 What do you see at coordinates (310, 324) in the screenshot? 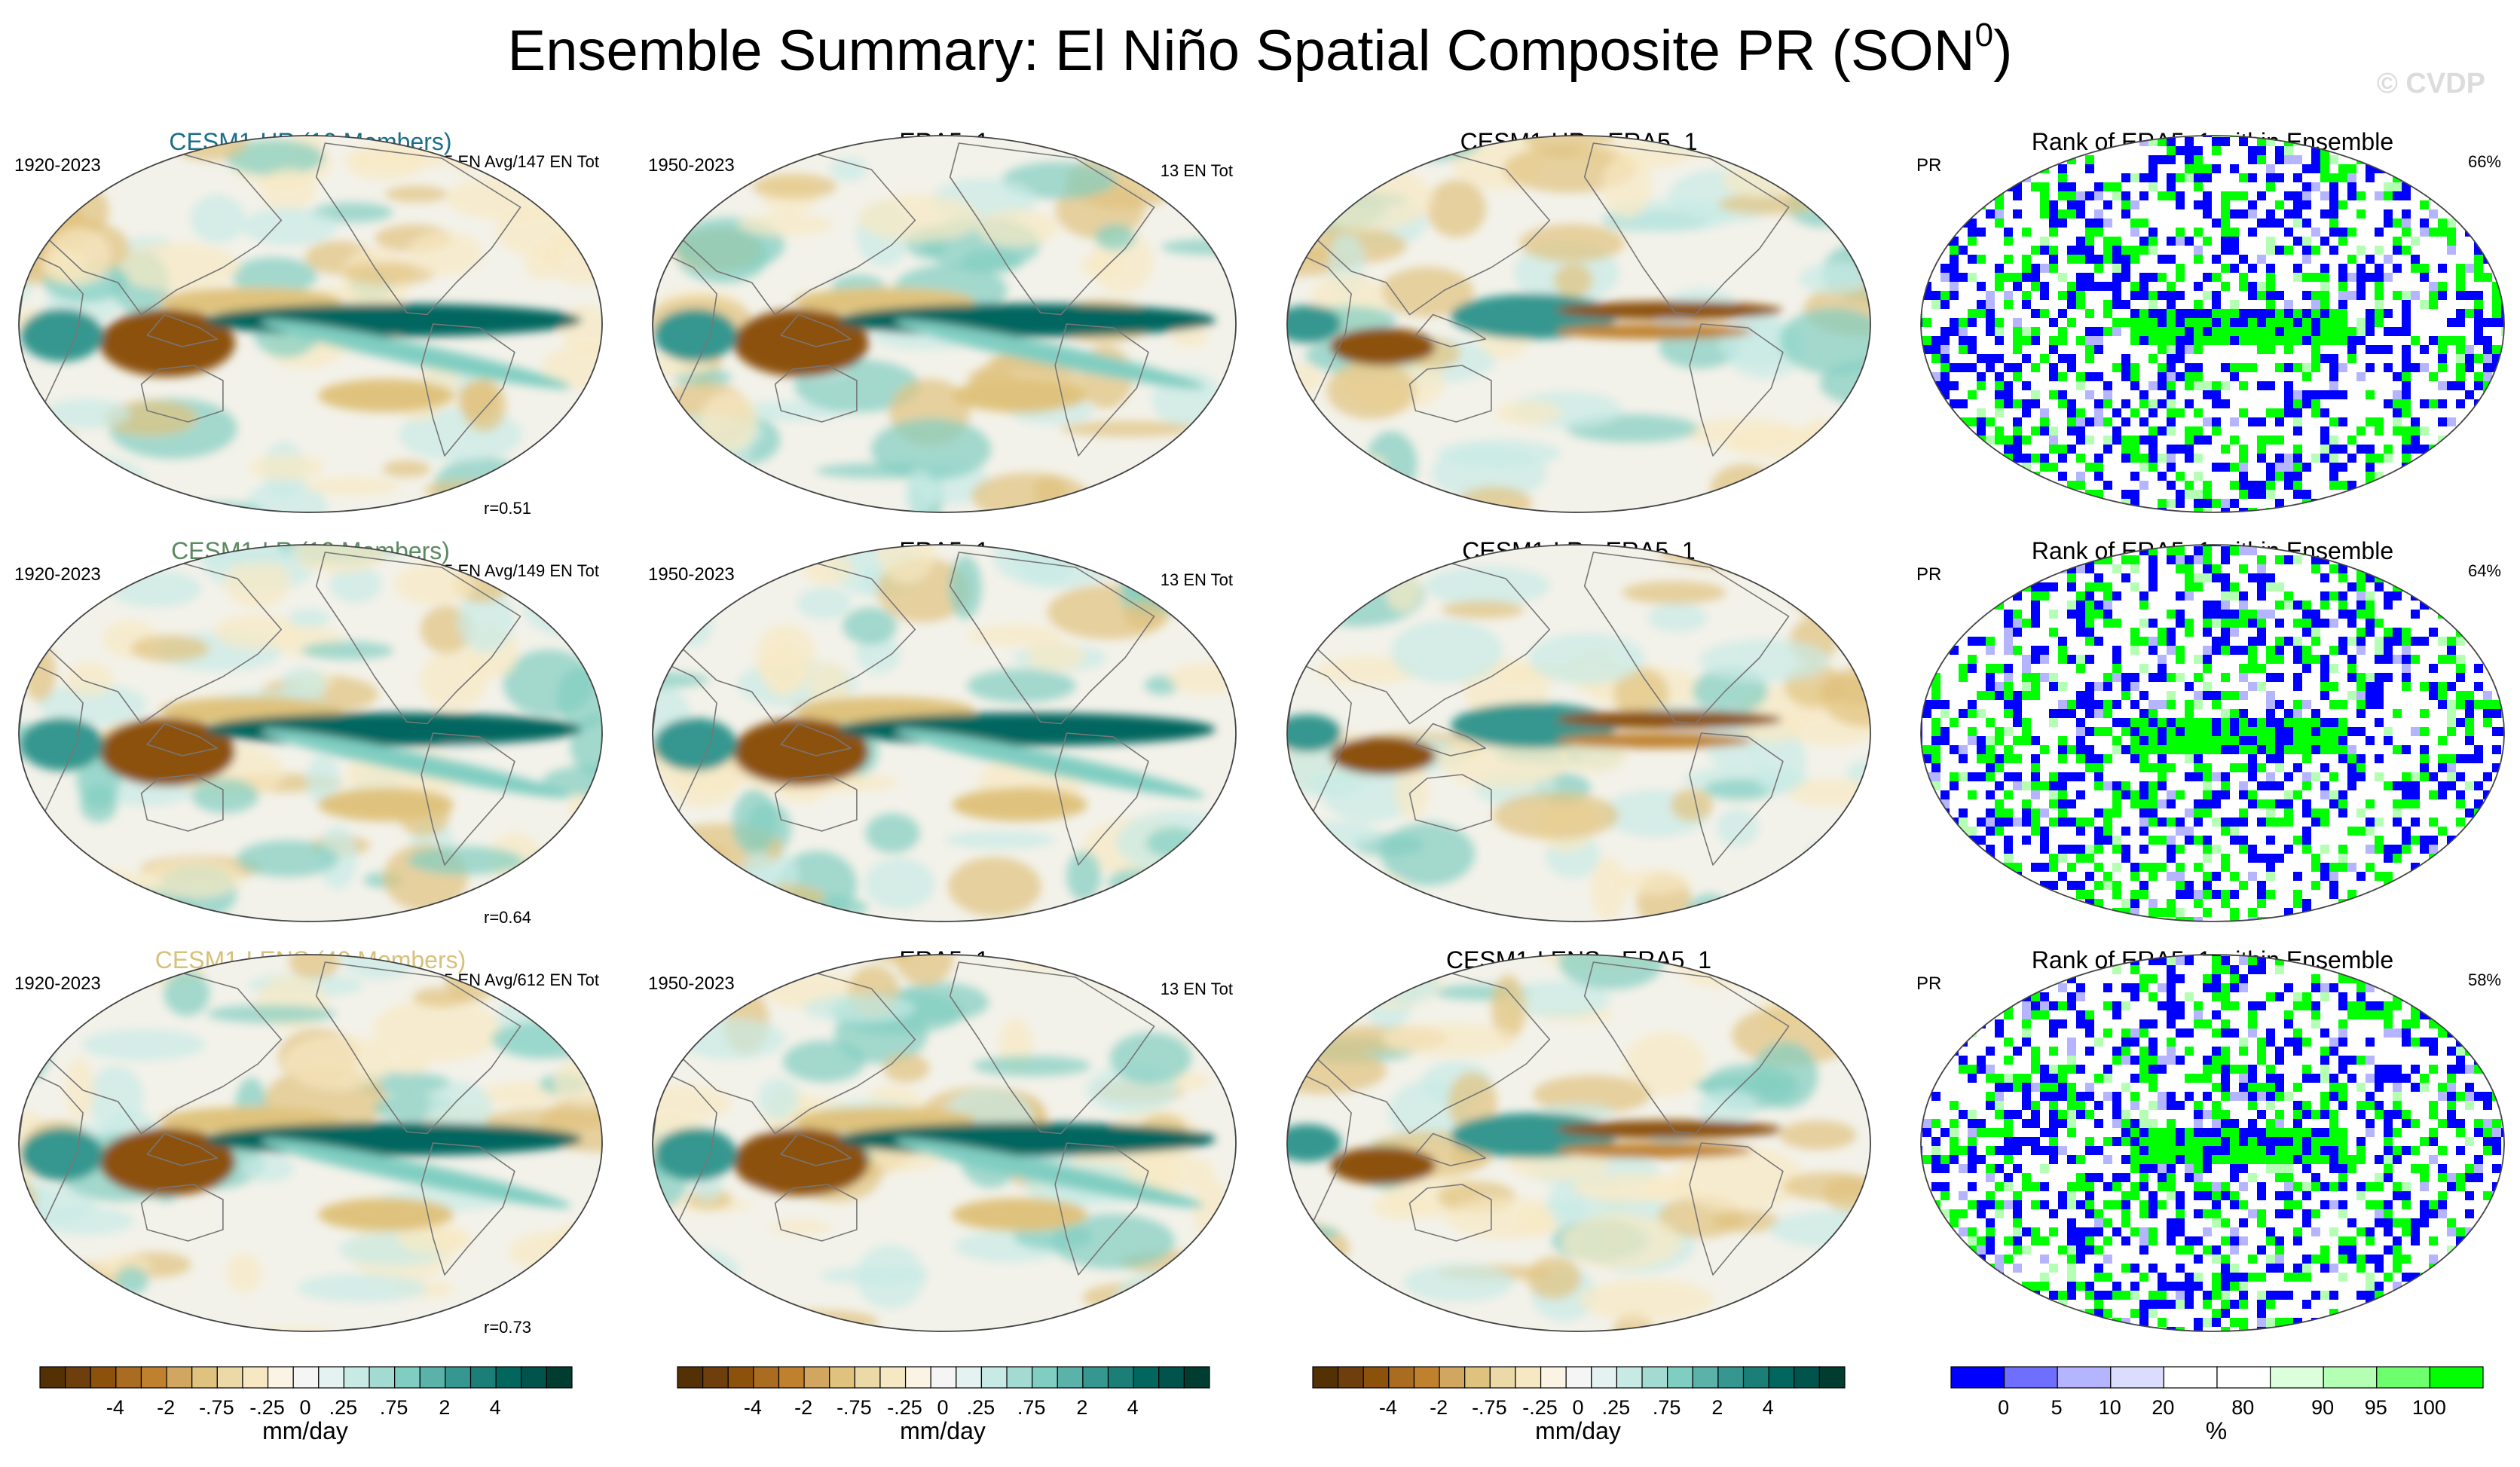
I see `map-r1c1` at bounding box center [310, 324].